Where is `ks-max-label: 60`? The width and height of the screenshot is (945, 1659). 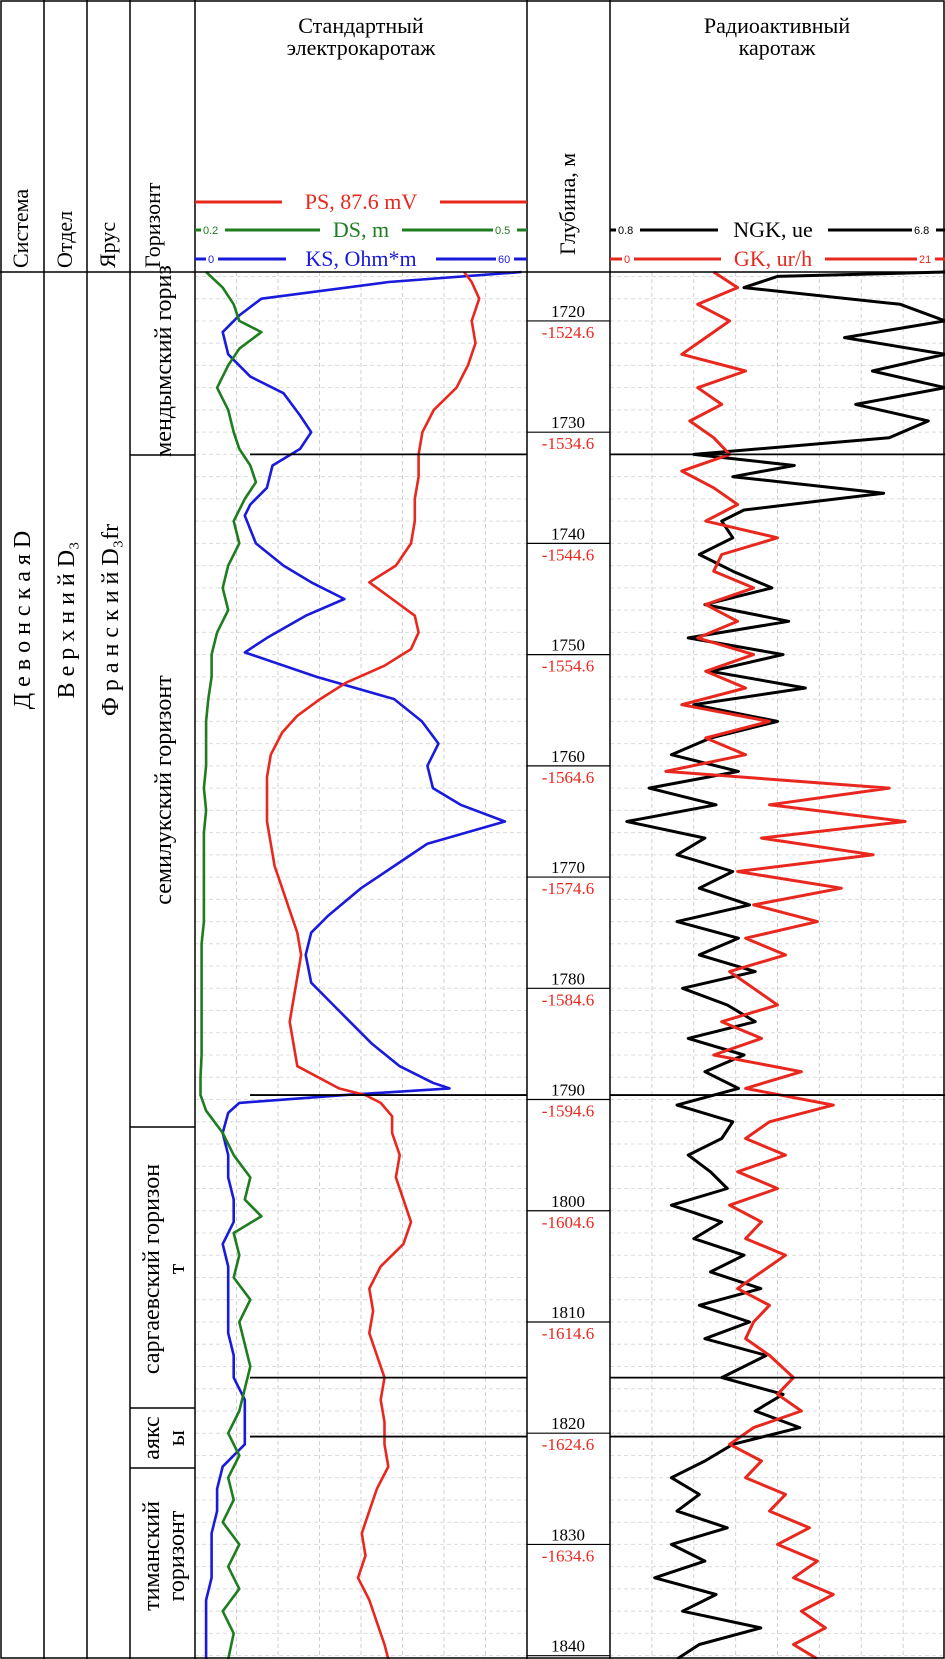 ks-max-label: 60 is located at coordinates (504, 260).